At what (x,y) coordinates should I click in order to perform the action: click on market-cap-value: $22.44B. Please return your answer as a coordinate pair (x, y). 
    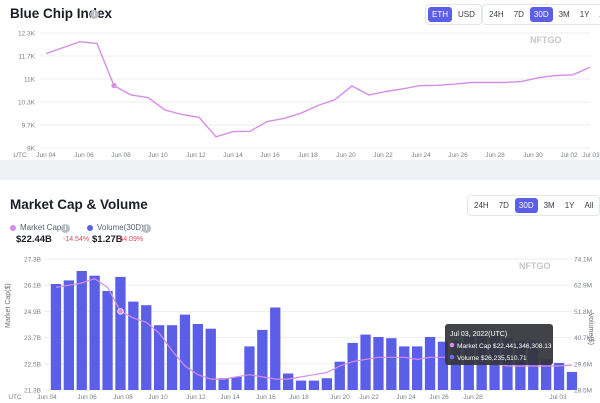
    Looking at the image, I should click on (34, 239).